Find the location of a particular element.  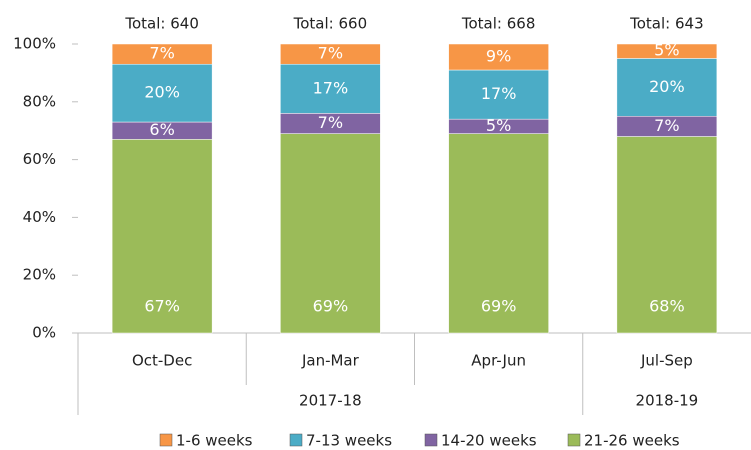

y-tick-label: 80% is located at coordinates (39, 101).